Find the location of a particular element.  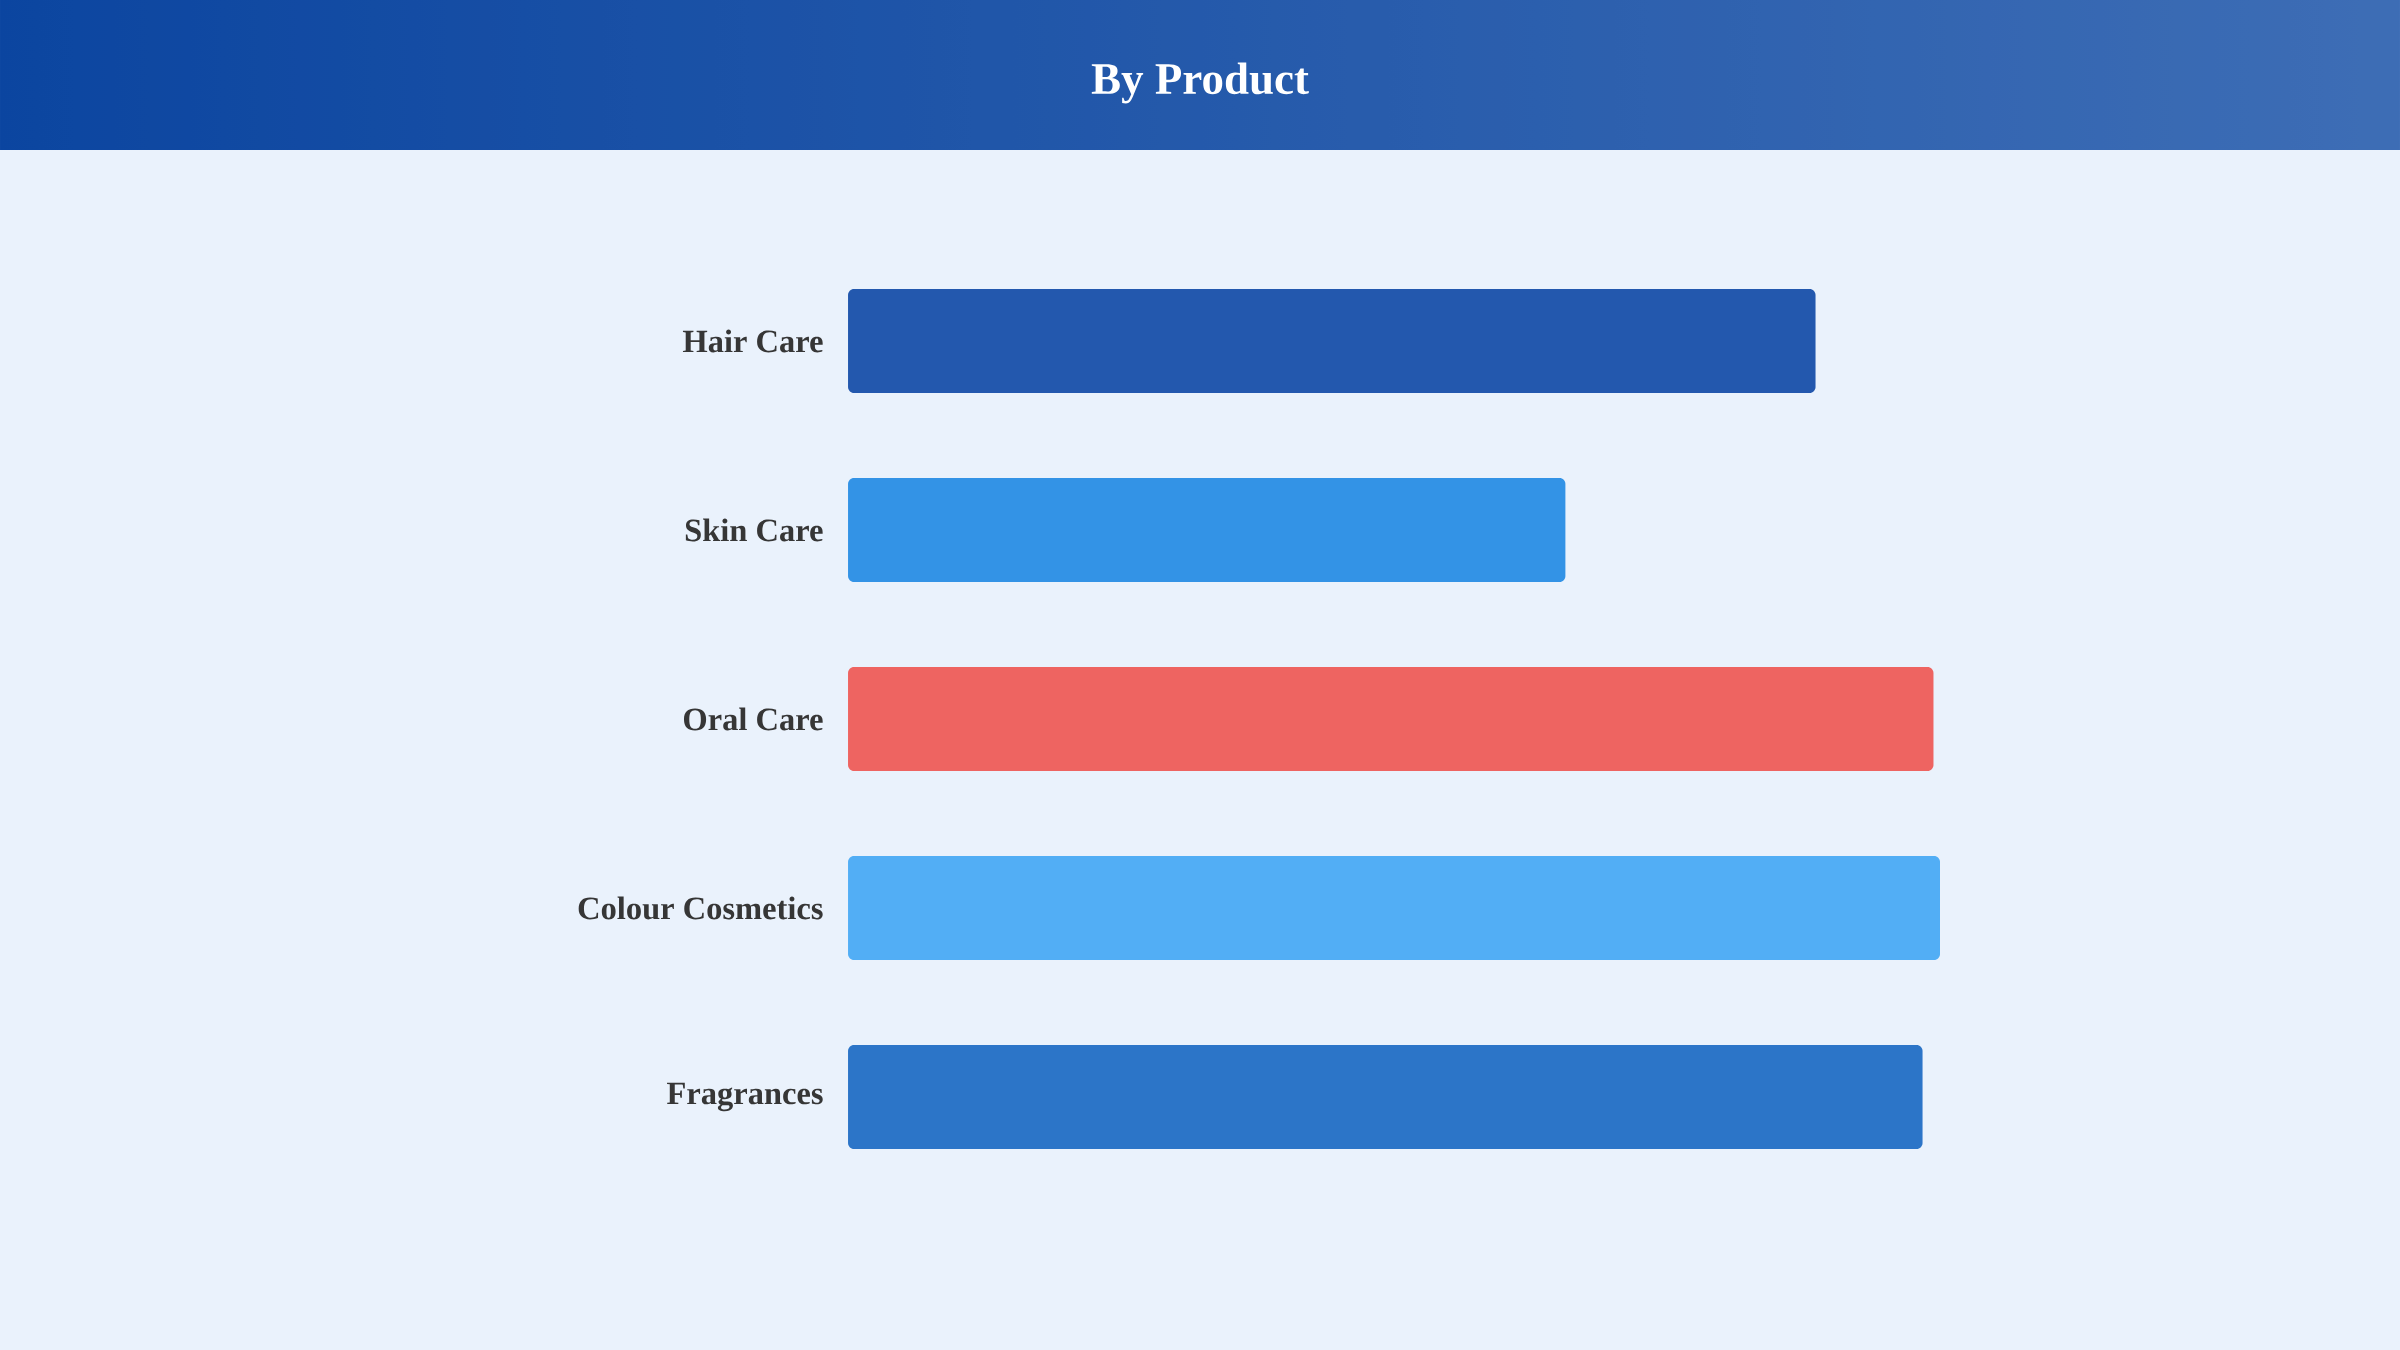

y-tick-label: Hair Care is located at coordinates (752, 341).